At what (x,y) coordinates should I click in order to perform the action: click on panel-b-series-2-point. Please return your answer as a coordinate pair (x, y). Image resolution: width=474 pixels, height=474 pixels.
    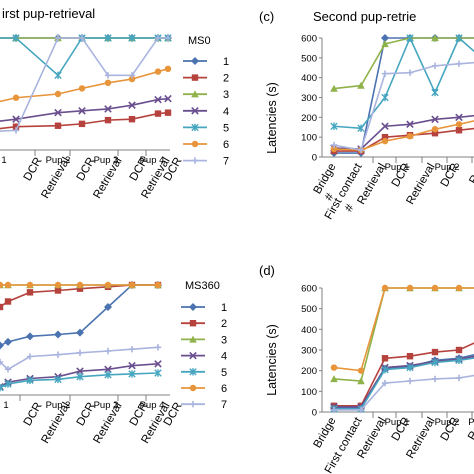
    Looking at the image, I should click on (30, 292).